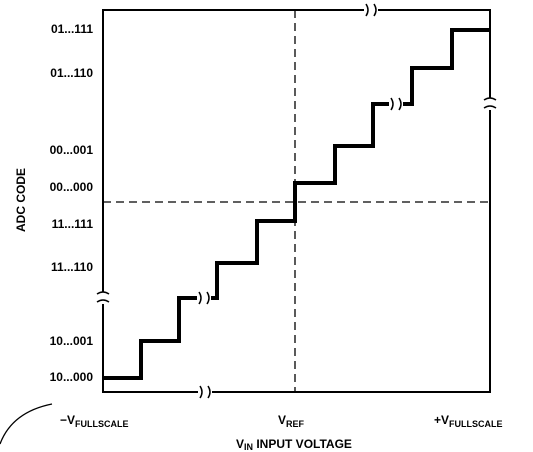  Describe the element at coordinates (26, 424) in the screenshot. I see `decorative-arc` at that location.